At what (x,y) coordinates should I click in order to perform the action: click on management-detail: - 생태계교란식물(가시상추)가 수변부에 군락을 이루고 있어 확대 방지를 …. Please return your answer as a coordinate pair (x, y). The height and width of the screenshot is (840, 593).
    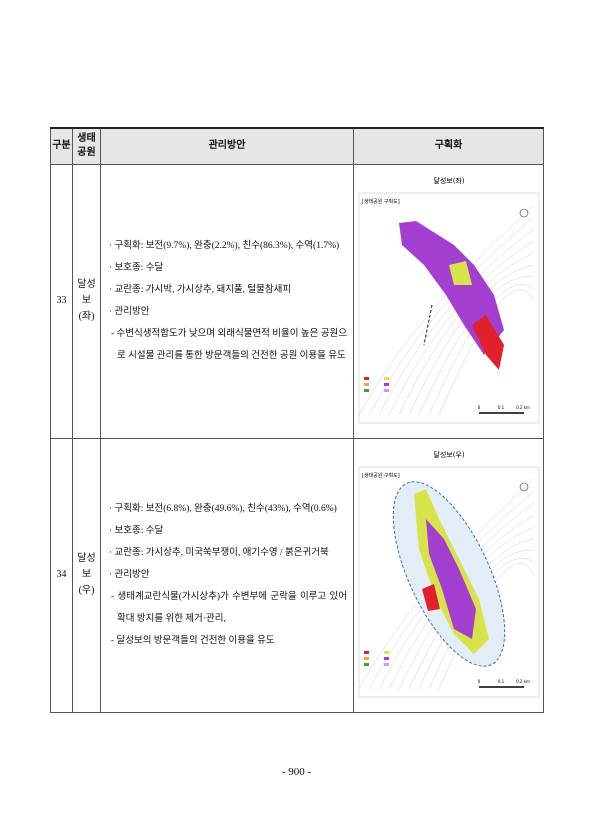
    Looking at the image, I should click on (229, 608).